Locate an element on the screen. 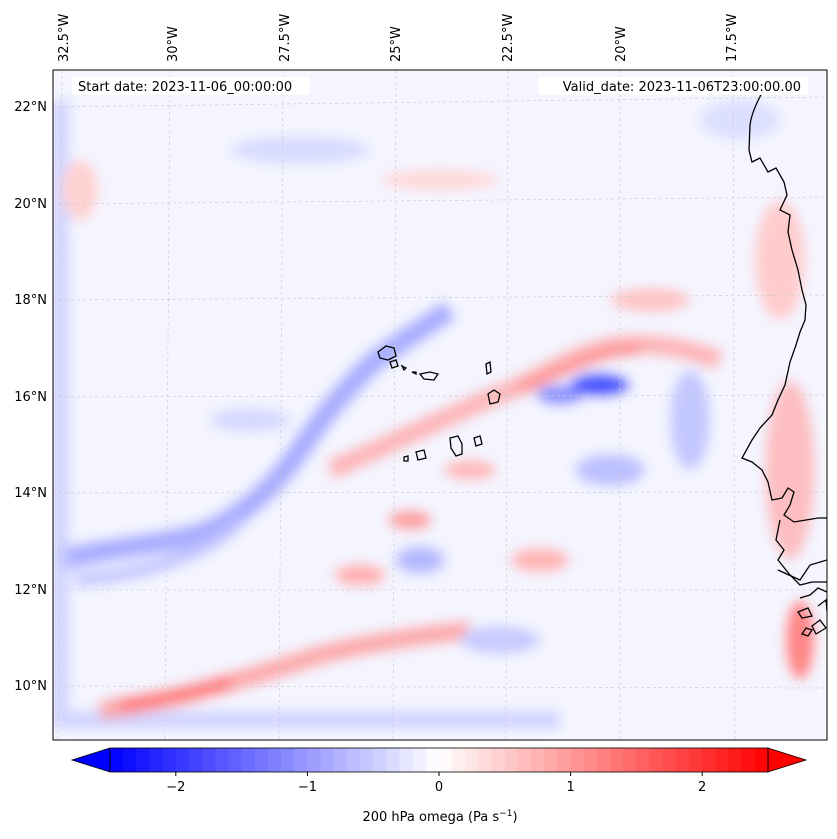 This screenshot has width=837, height=839. lat-tick: 16°N is located at coordinates (30, 397).